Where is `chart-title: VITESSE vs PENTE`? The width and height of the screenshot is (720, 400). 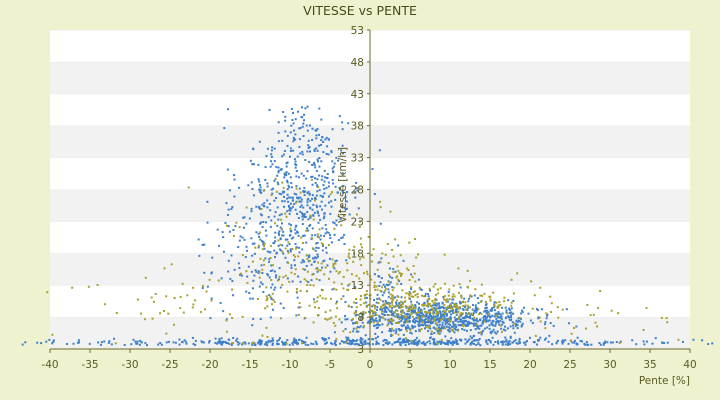 chart-title: VITESSE vs PENTE is located at coordinates (360, 10).